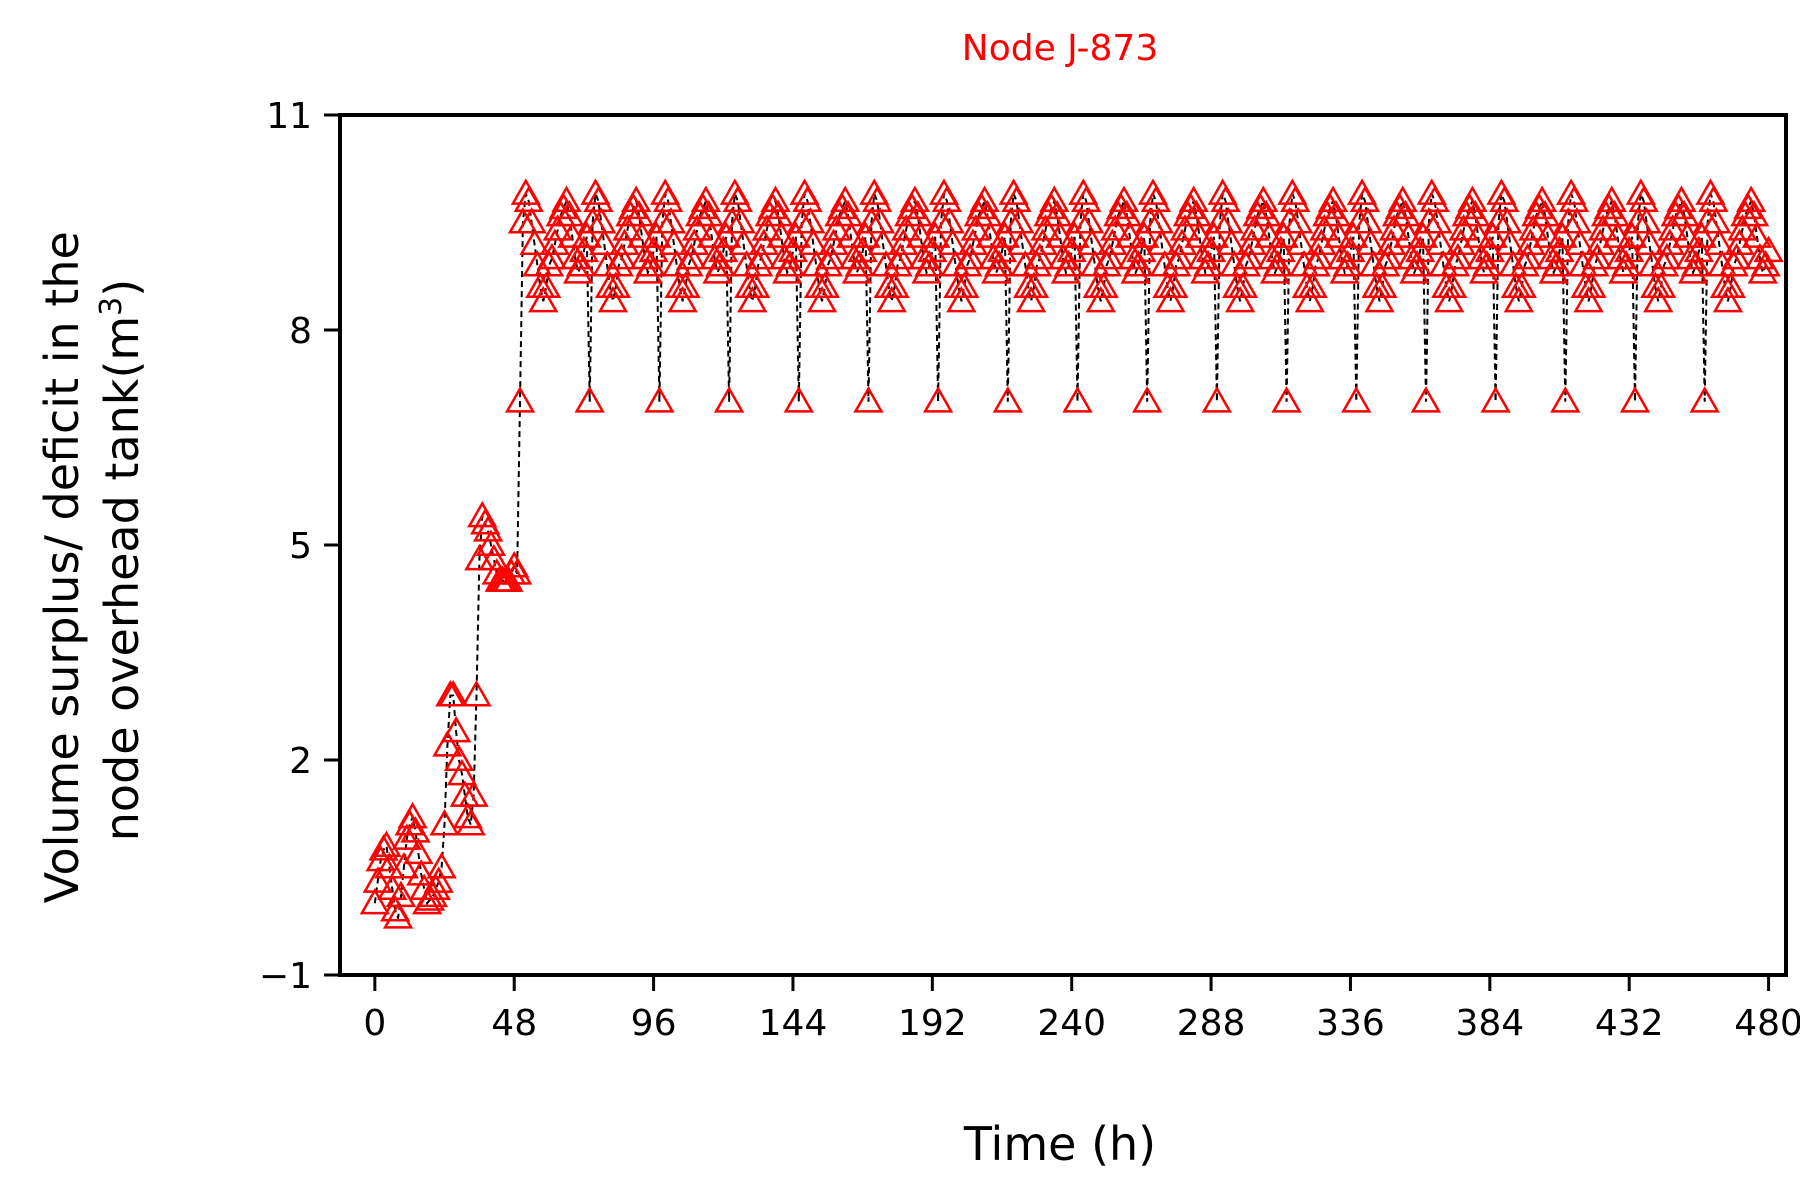 This screenshot has height=1200, width=1800. I want to click on x-tick-label: 384, so click(1489, 1023).